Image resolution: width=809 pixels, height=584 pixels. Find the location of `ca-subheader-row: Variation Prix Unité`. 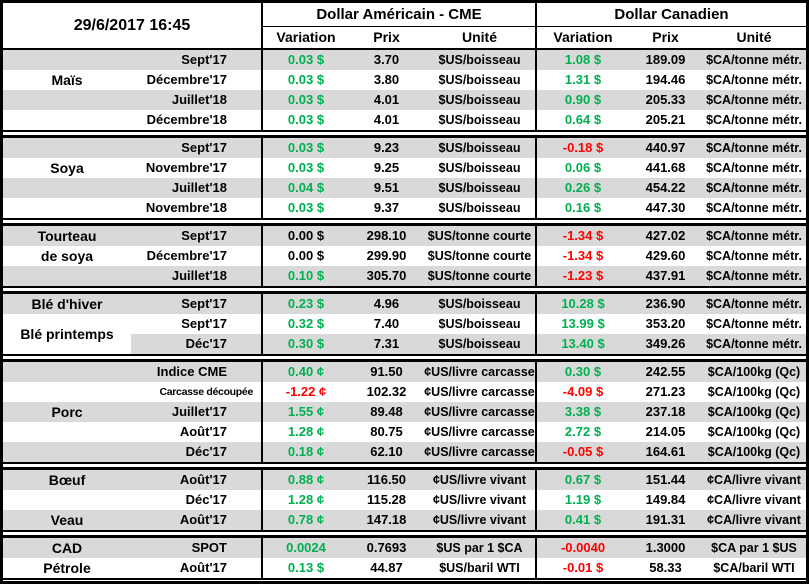

ca-subheader-row: Variation Prix Unité is located at coordinates (671, 37).